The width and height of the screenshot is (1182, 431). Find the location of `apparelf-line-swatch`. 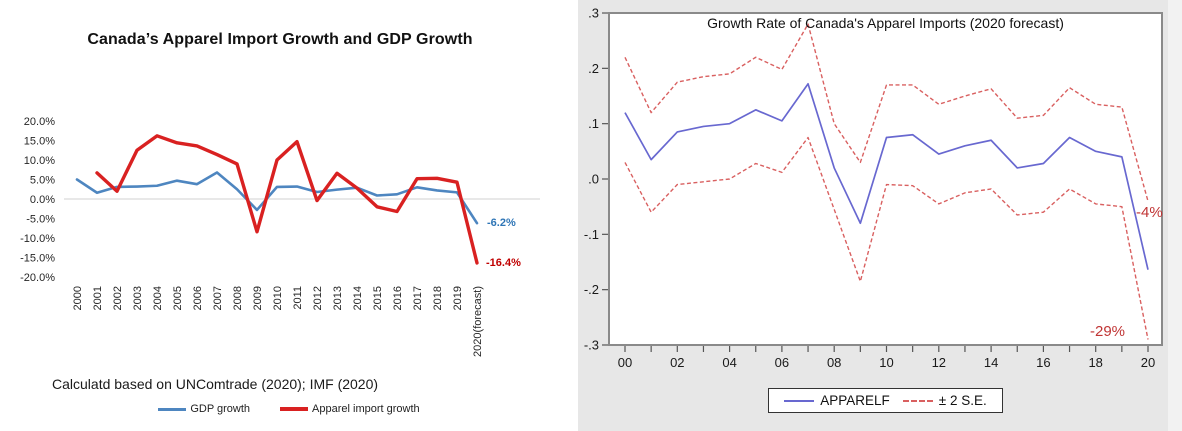

apparelf-line-swatch is located at coordinates (799, 400).